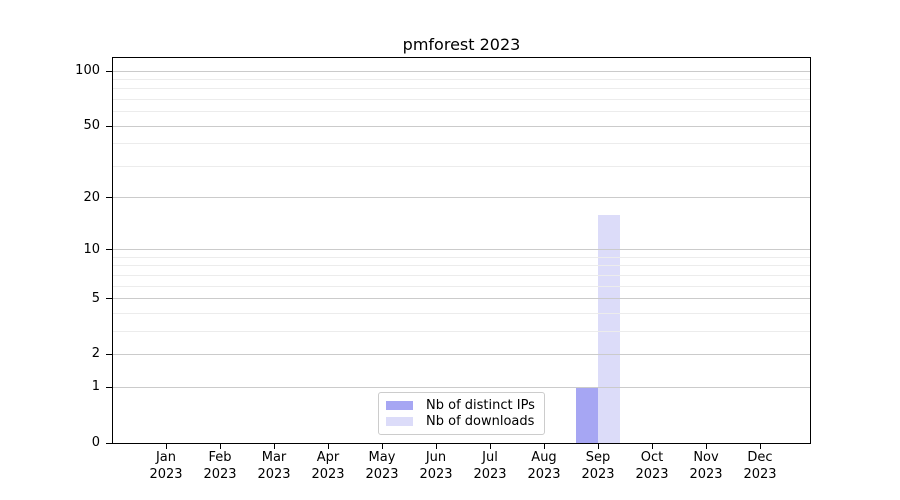  Describe the element at coordinates (480, 422) in the screenshot. I see `legend-label: Nb of downloads` at that location.